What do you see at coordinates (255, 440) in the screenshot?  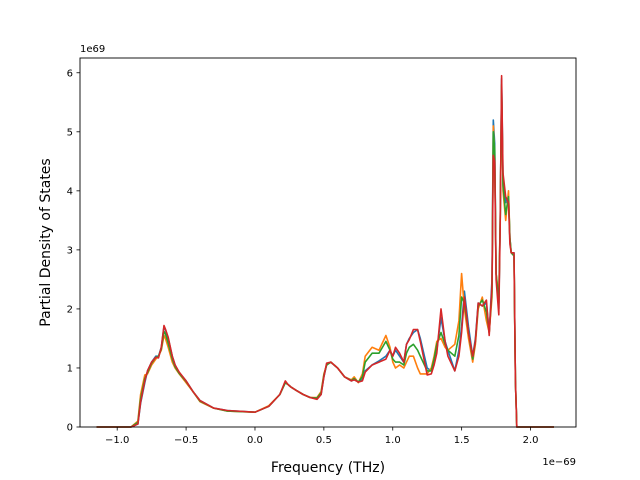 I see `x-tick-label: 0.0` at bounding box center [255, 440].